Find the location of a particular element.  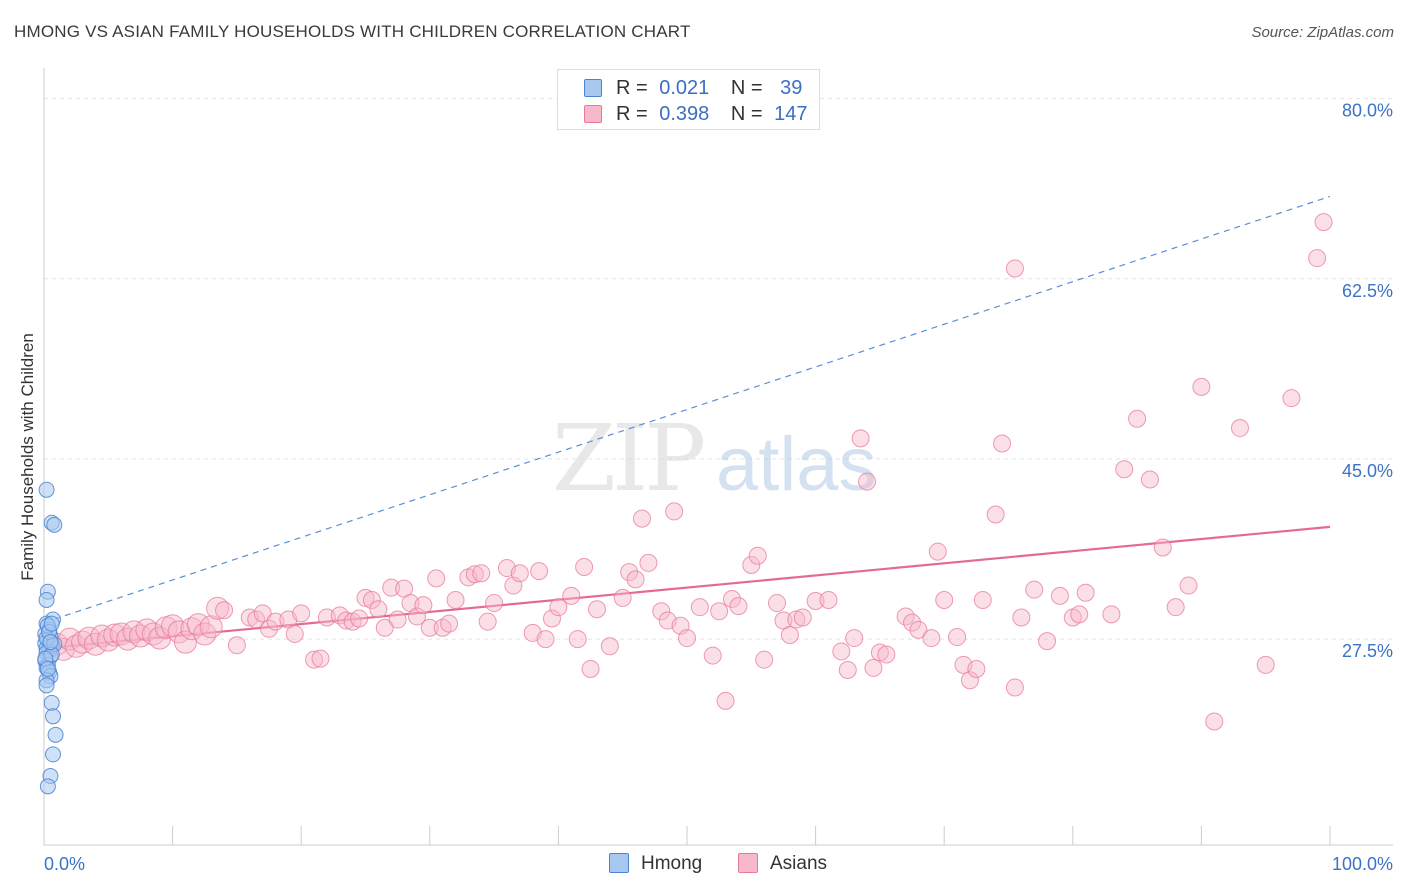

x-tick-label: 0.0% is located at coordinates (64, 864).